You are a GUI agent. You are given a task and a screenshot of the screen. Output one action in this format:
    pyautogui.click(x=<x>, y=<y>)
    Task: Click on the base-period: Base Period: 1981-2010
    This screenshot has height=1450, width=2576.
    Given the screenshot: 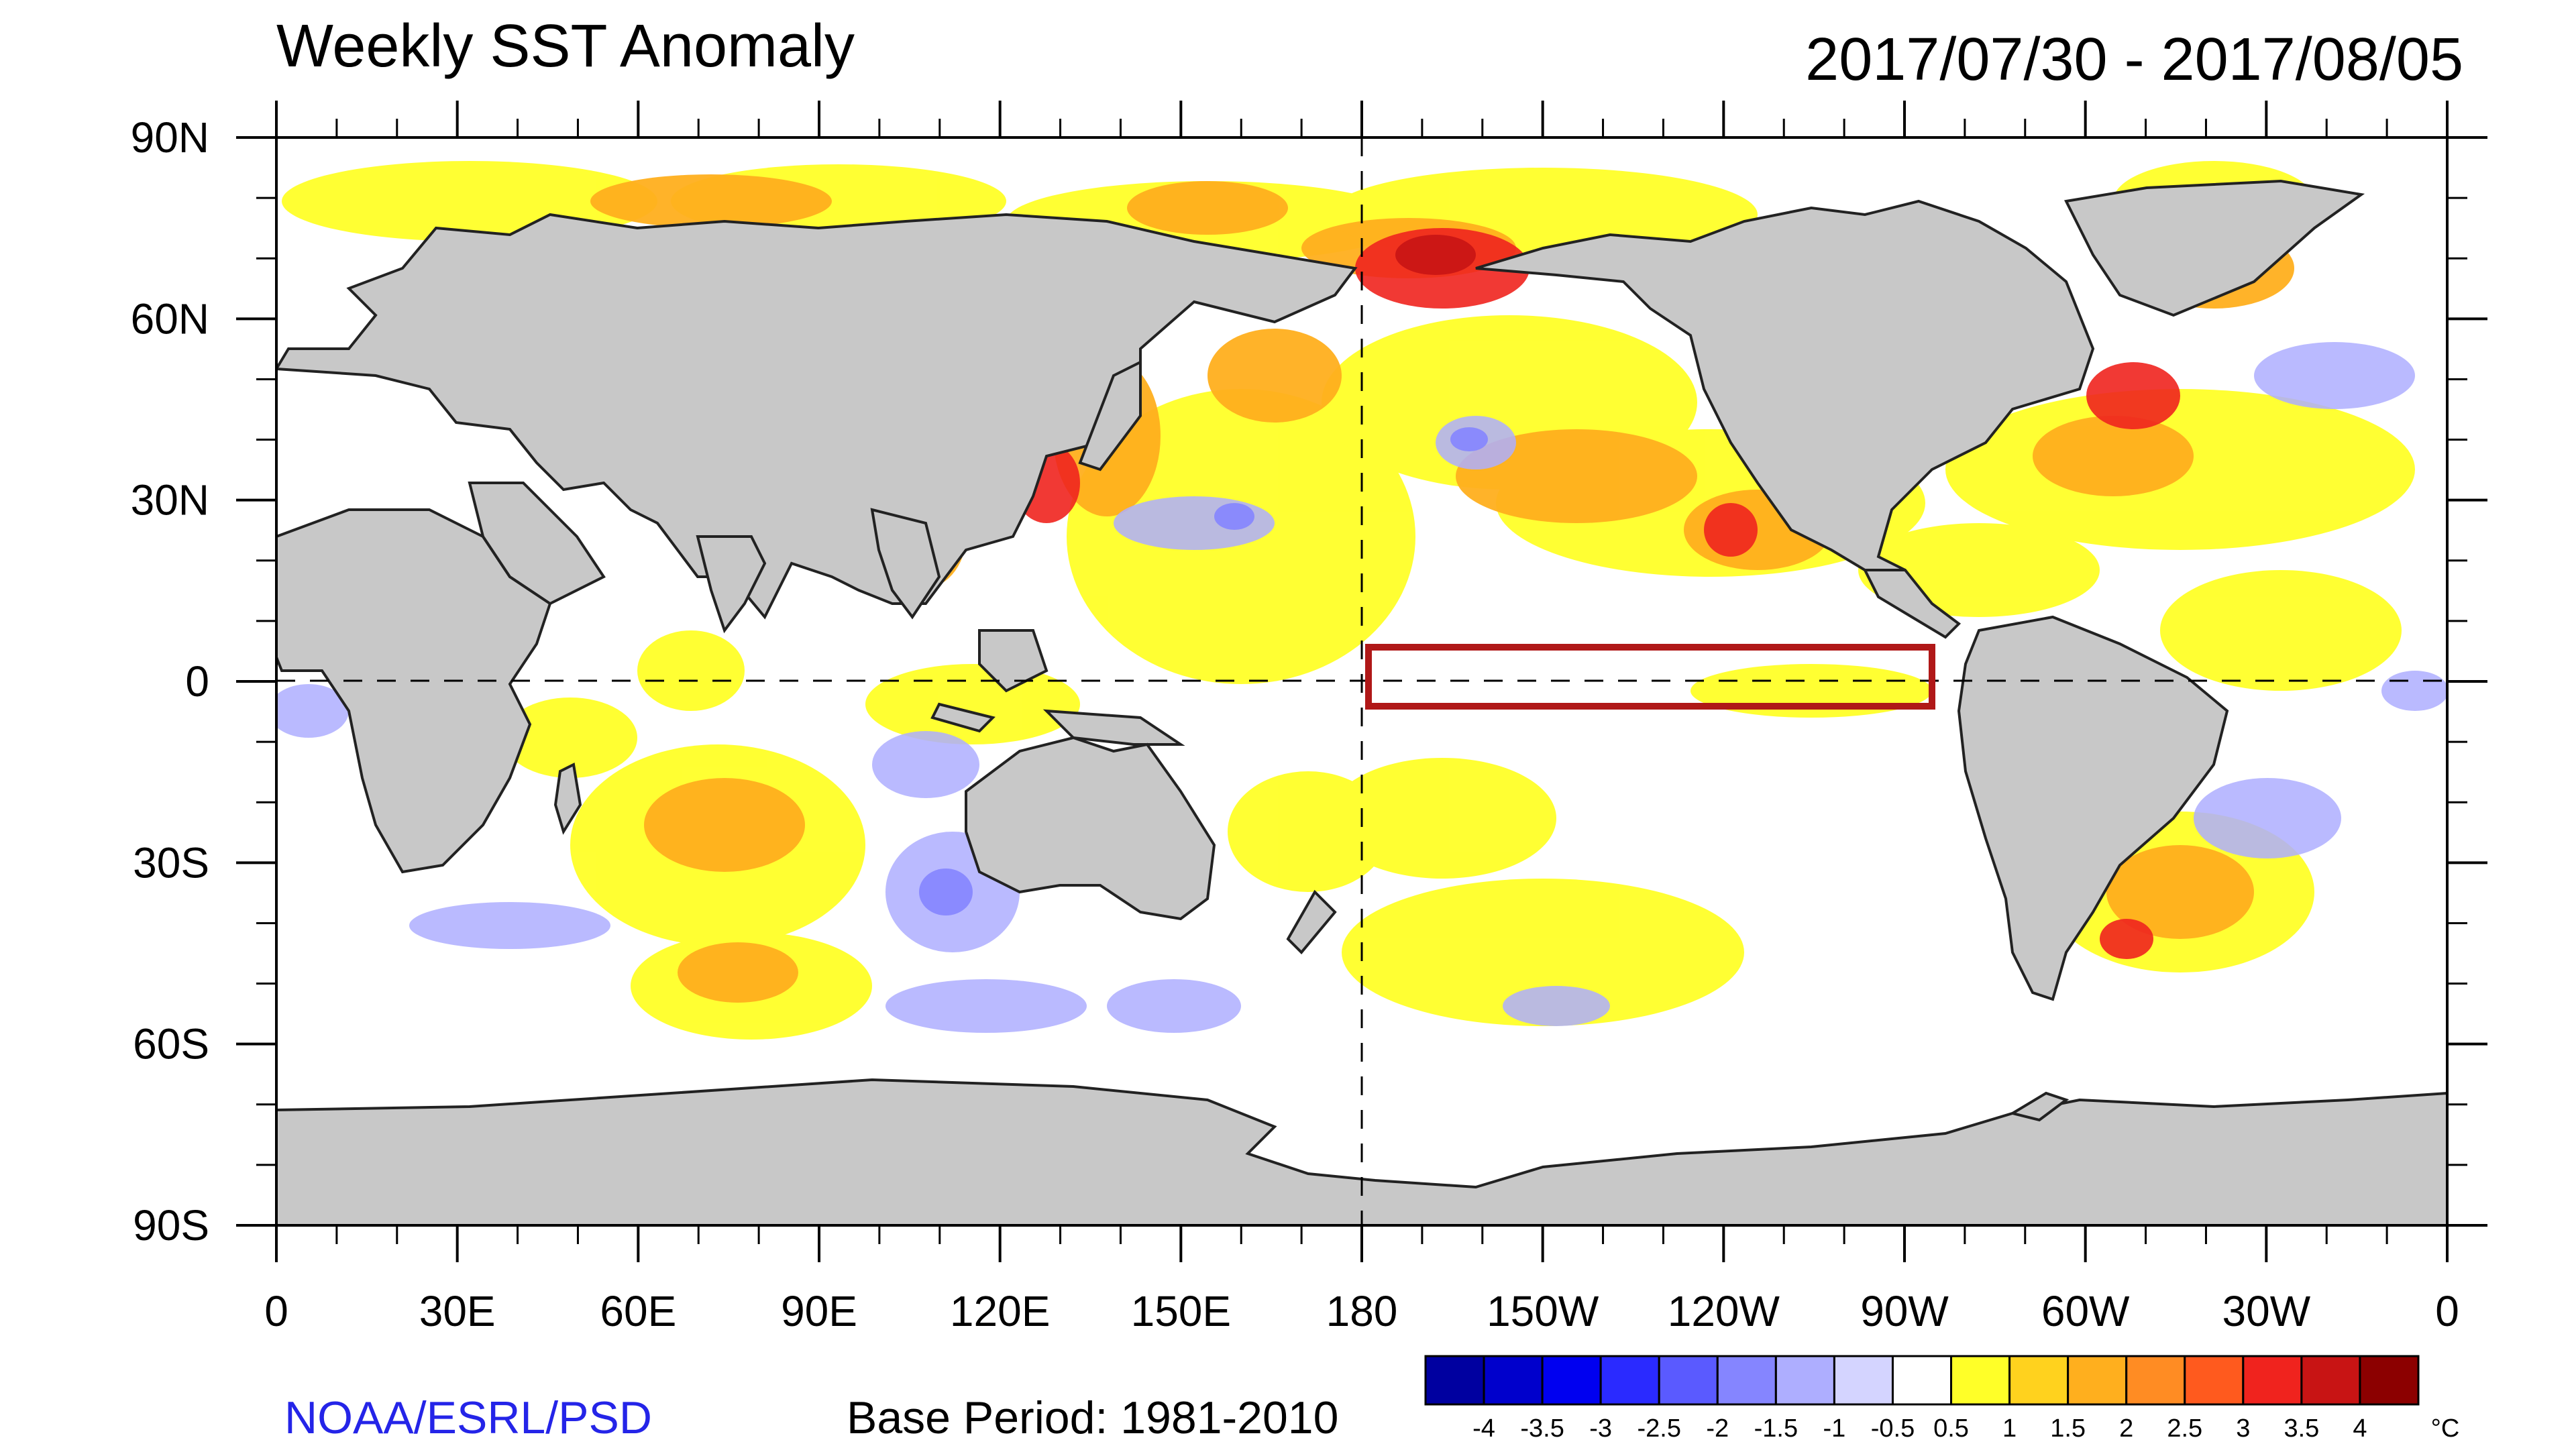 What is the action you would take?
    pyautogui.click(x=1093, y=1417)
    